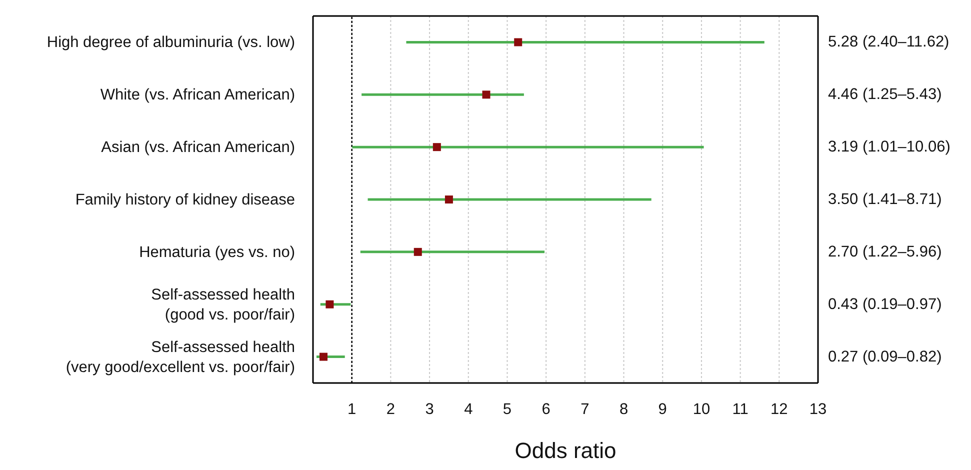 This screenshot has width=971, height=470. Describe the element at coordinates (198, 147) in the screenshot. I see `y-tick-label: Asian (vs. African American)` at that location.